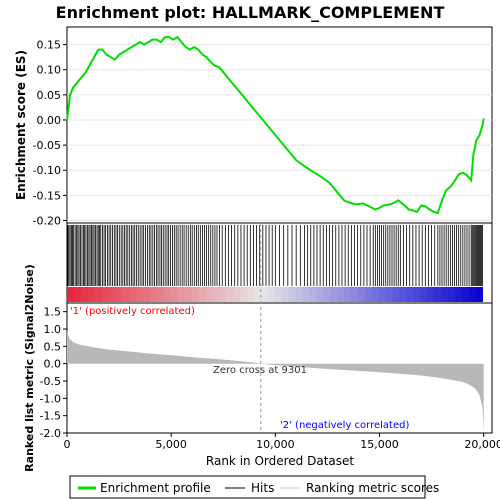 Image resolution: width=500 pixels, height=500 pixels. What do you see at coordinates (67, 444) in the screenshot?
I see `x-tick-label: 0` at bounding box center [67, 444].